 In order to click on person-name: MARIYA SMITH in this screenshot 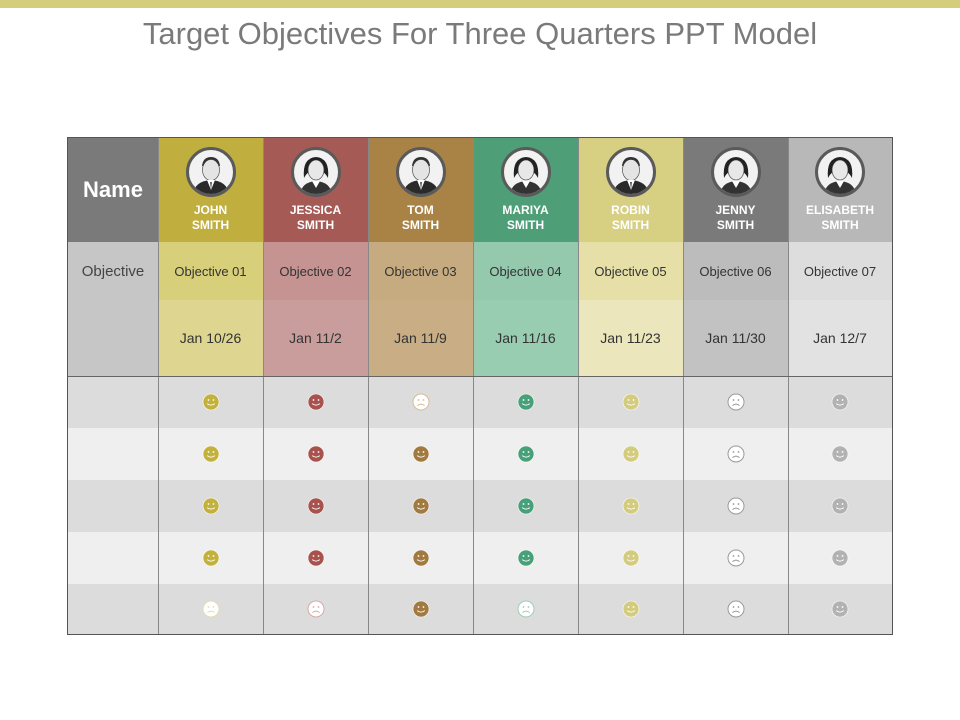, I will do `click(526, 218)`.